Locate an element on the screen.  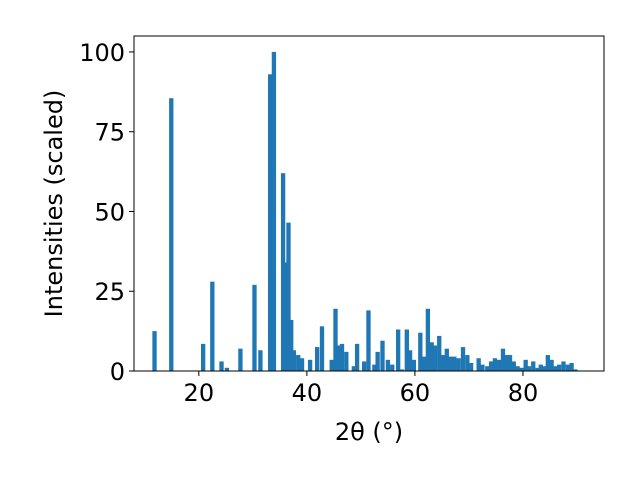
y-tick-label: 100 is located at coordinates (102, 53).